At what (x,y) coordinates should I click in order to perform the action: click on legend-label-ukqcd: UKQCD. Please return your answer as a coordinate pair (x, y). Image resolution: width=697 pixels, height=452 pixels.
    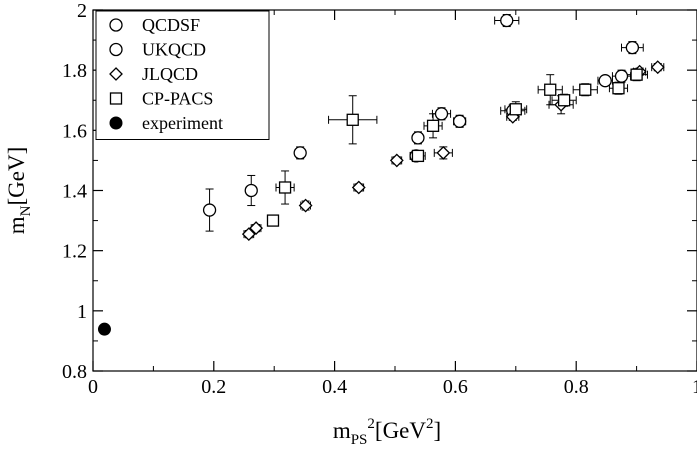
    Looking at the image, I should click on (174, 50).